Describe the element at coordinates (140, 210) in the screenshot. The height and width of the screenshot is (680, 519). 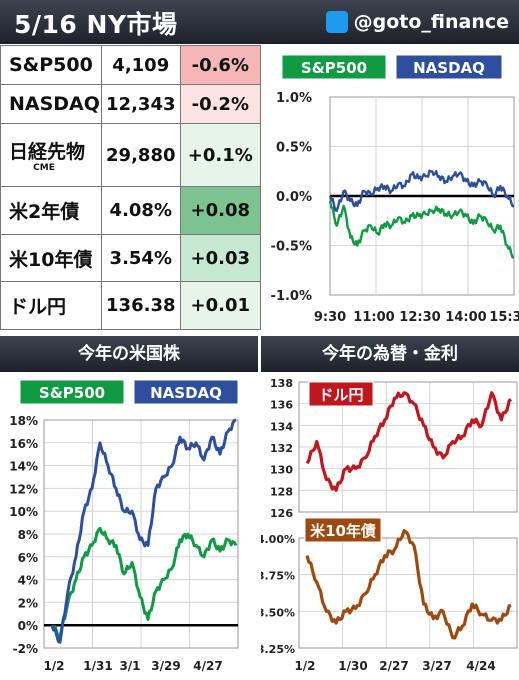
I see `market-value: 4.08%` at that location.